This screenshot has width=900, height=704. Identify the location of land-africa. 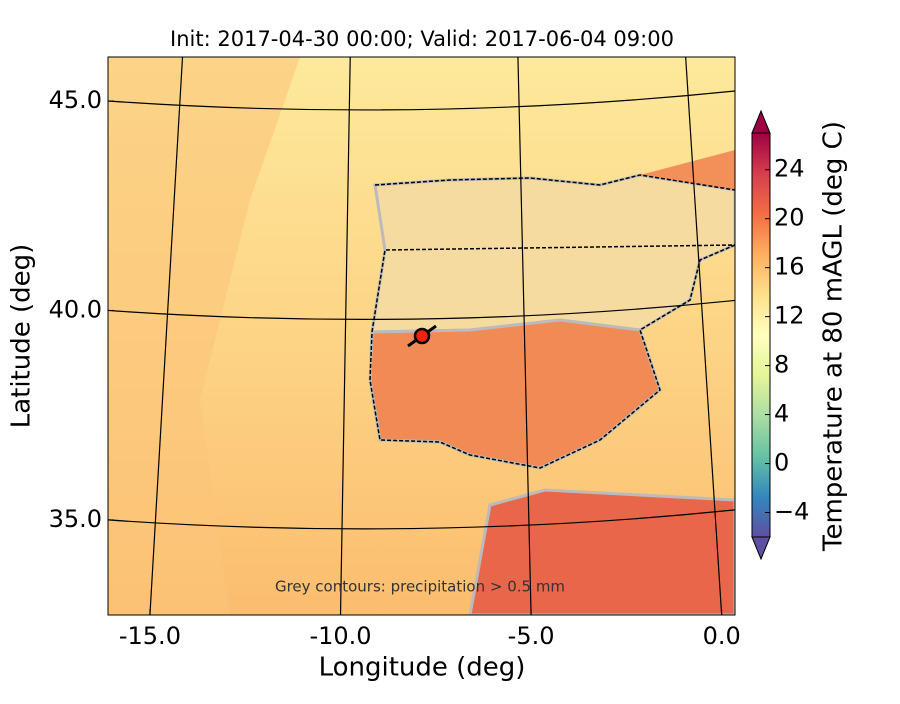
(601, 551).